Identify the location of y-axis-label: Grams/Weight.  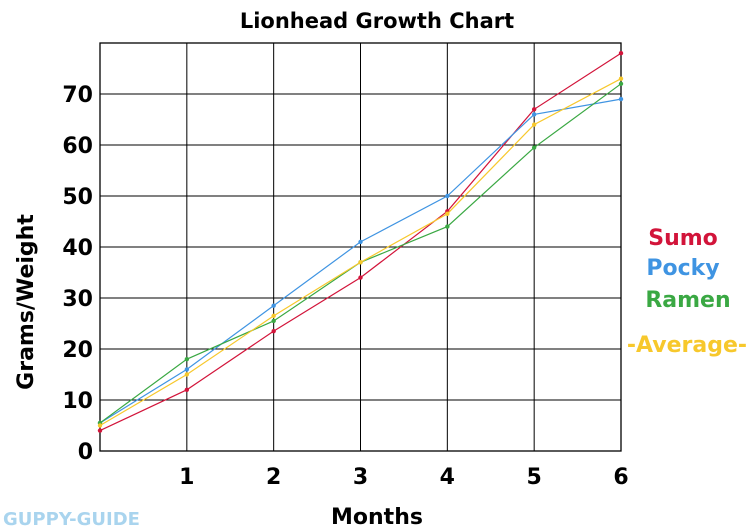
(26, 302).